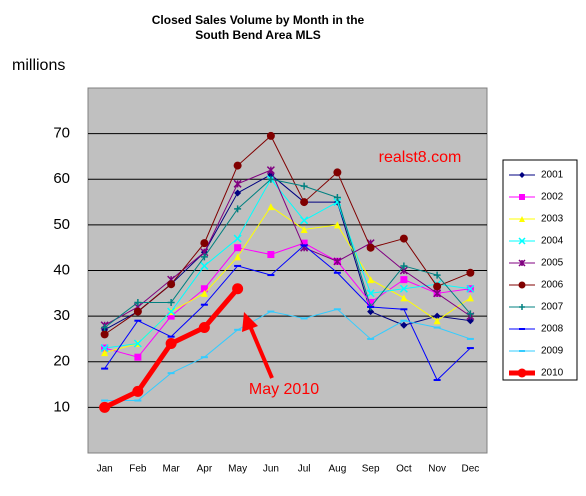  I want to click on x-tick-label: May, so click(237, 469).